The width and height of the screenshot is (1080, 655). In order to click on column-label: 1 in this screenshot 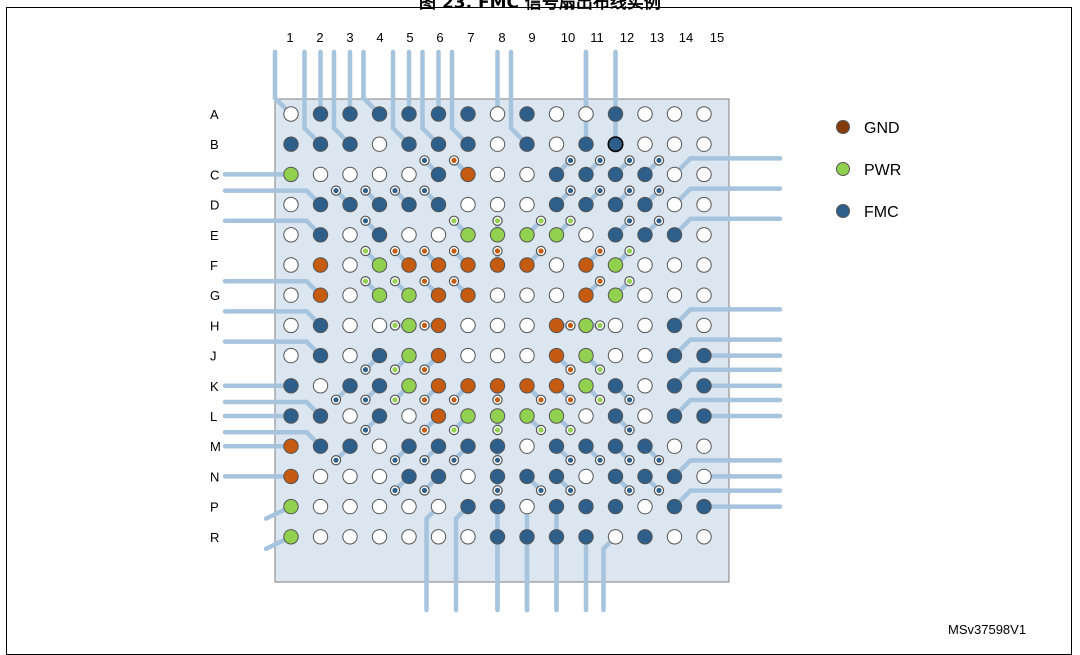, I will do `click(289, 37)`.